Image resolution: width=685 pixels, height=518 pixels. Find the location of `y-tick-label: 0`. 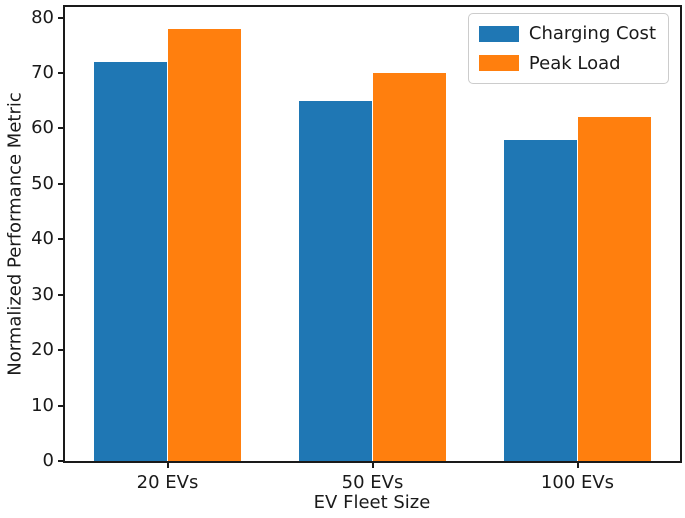

y-tick-label: 0 is located at coordinates (48, 460).